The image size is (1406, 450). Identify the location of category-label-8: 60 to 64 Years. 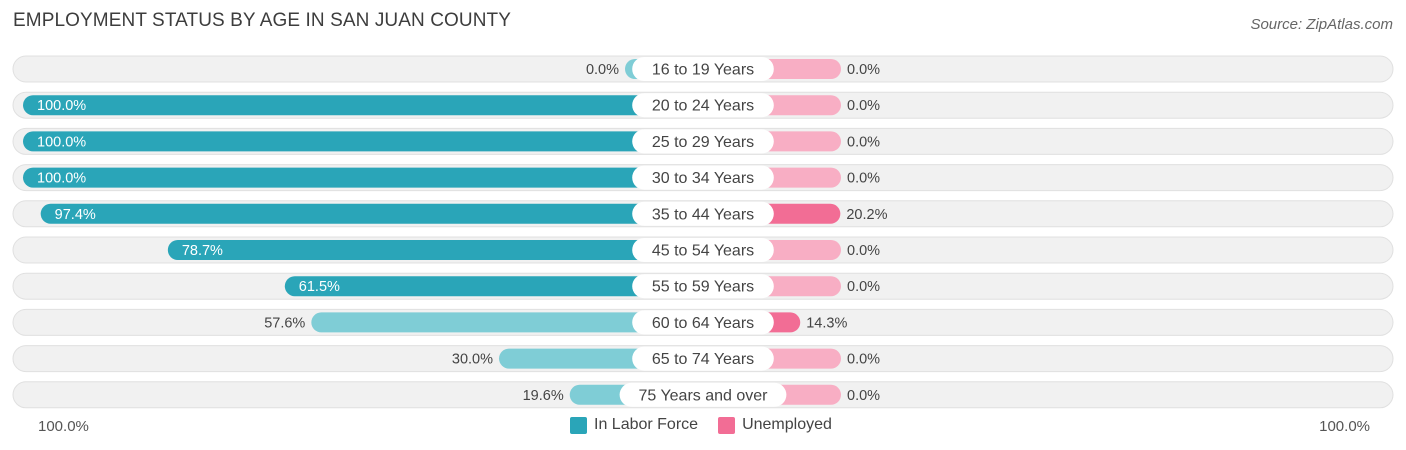
(703, 323).